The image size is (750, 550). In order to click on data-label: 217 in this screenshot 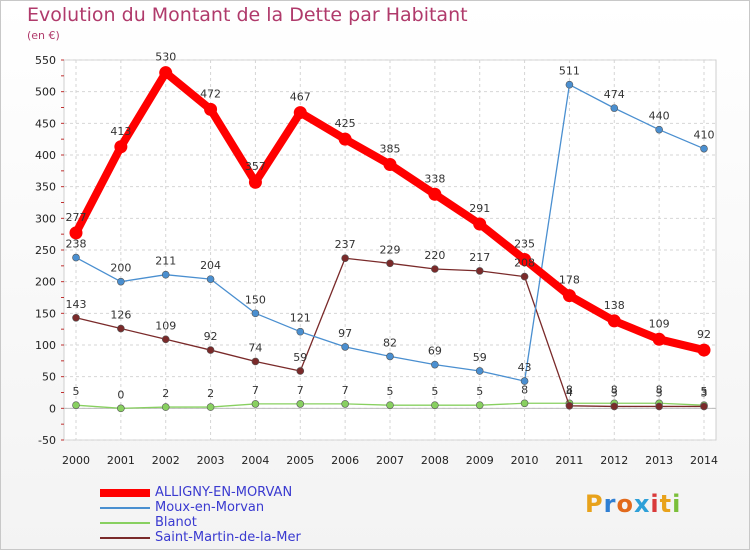, I will do `click(479, 257)`.